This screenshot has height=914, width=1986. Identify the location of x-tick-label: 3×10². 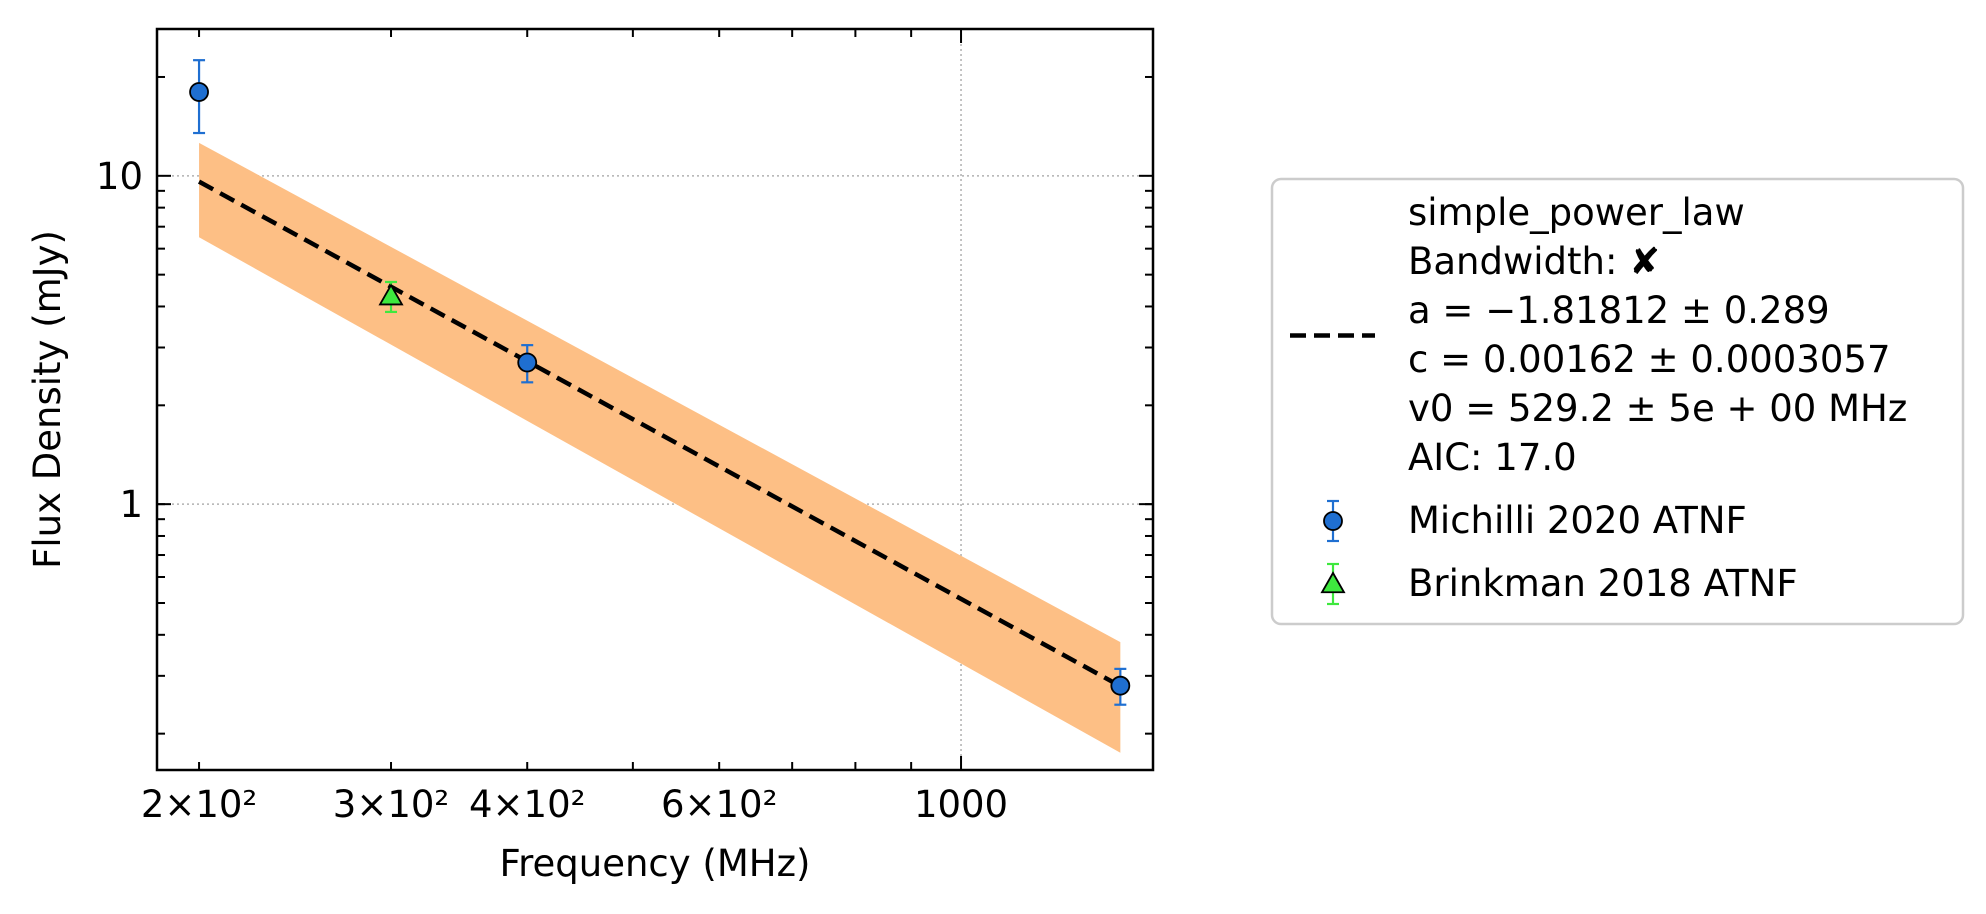
(391, 804).